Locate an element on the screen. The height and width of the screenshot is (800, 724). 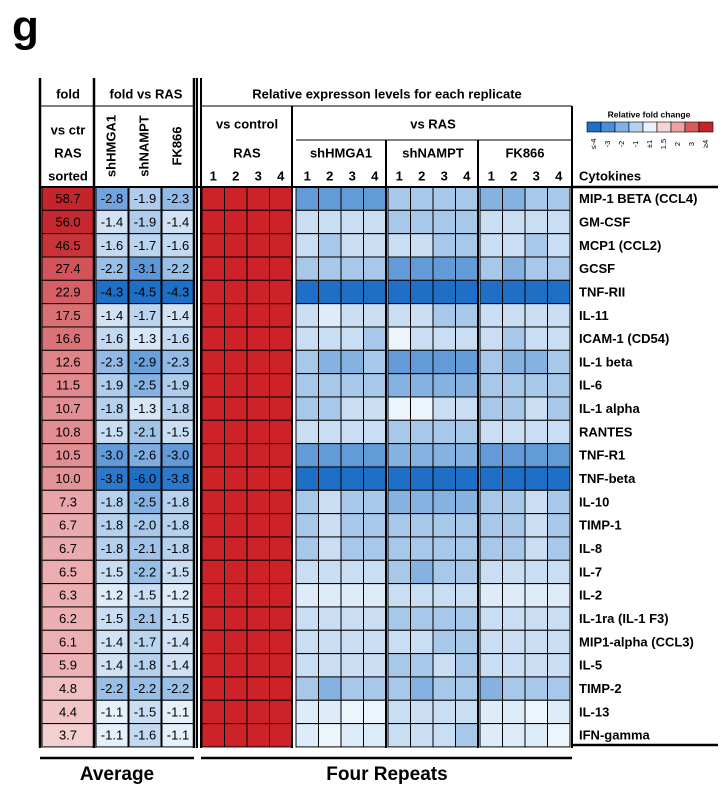
cytokine-label: MIP-1 BETA (CCL4) is located at coordinates (638, 198).